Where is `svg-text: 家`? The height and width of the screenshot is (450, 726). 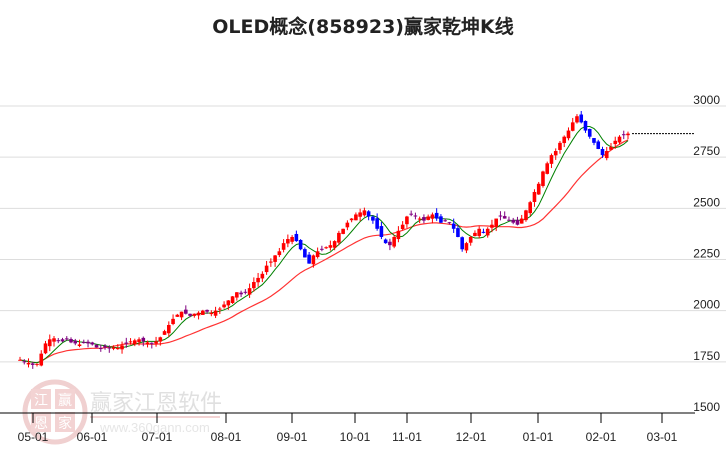 svg-text: 家 is located at coordinates (65, 423).